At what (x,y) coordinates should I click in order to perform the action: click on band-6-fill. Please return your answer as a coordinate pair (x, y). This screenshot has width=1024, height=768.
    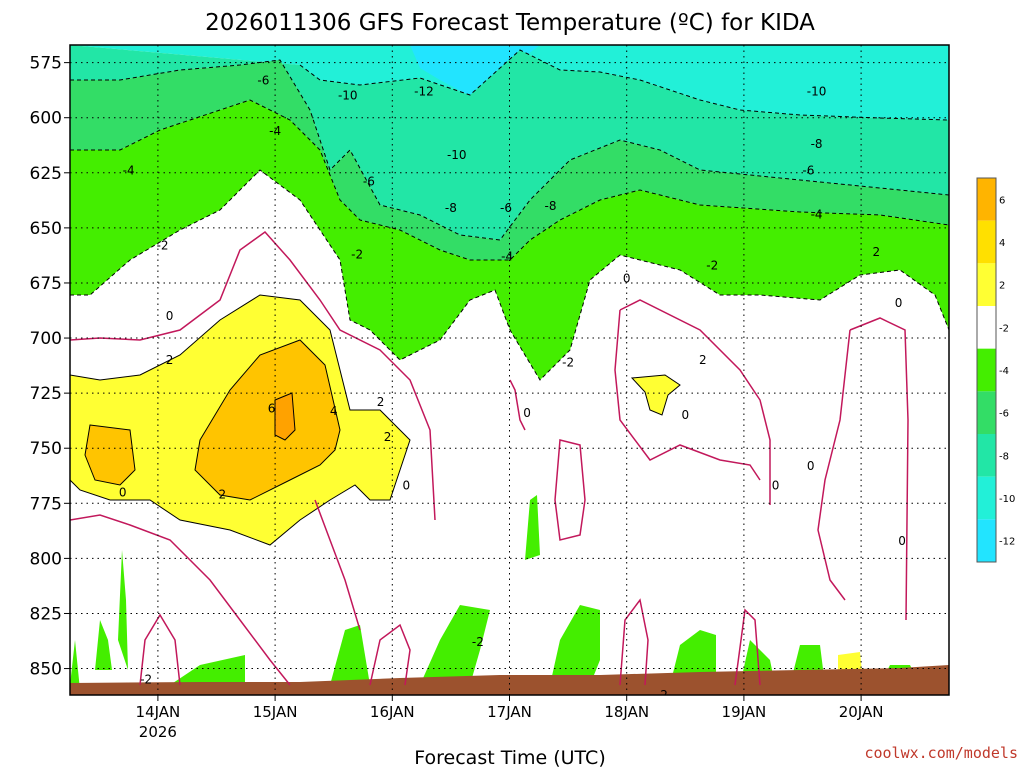
    Looking at the image, I should click on (285, 416).